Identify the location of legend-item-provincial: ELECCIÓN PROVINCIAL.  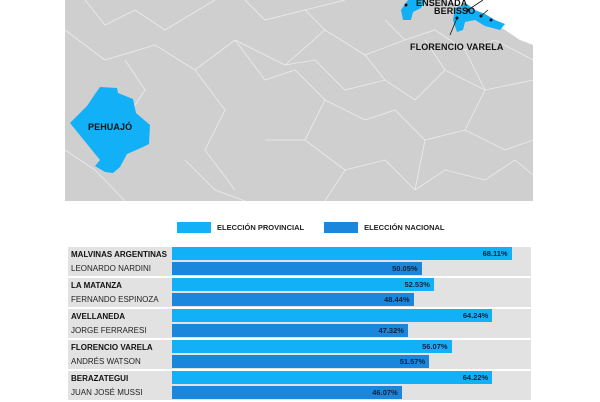
(241, 227).